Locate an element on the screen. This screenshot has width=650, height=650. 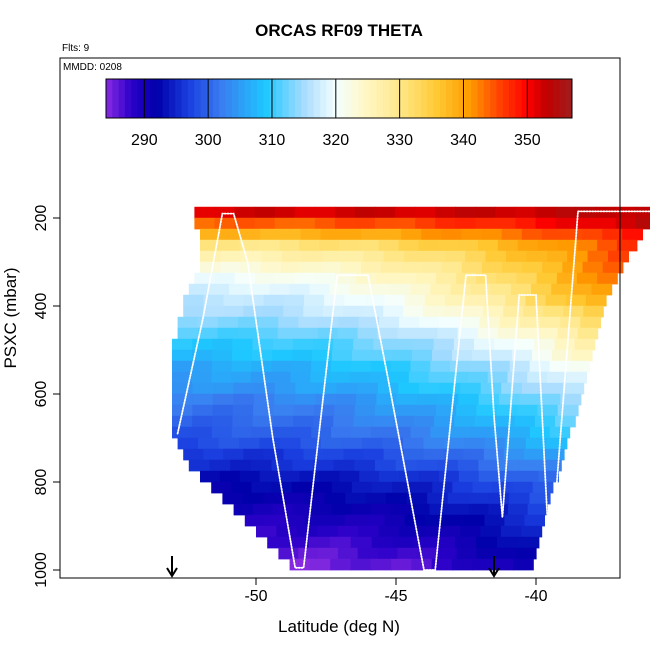
colorbar: 290 300 310 320 330 340 350 is located at coordinates (339, 113).